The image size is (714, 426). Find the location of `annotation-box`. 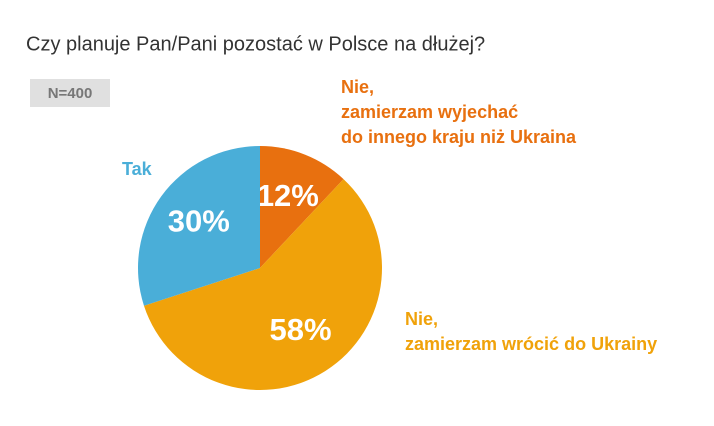

annotation-box is located at coordinates (70, 93).